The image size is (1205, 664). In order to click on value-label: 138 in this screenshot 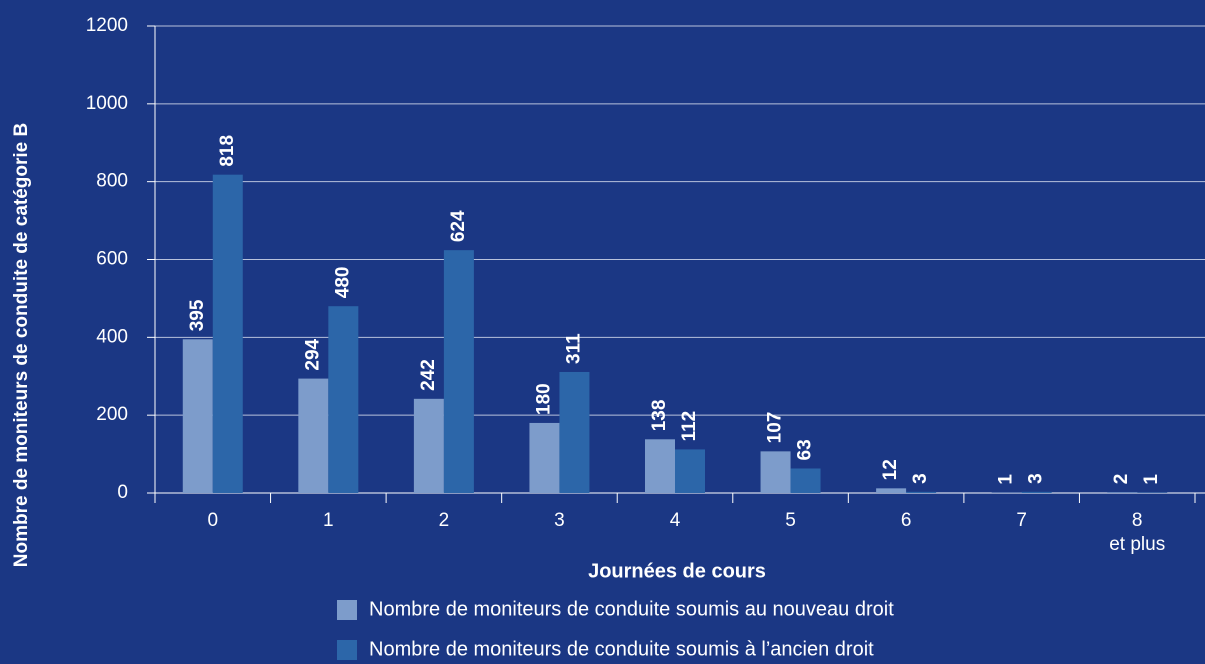, I will do `click(659, 416)`.